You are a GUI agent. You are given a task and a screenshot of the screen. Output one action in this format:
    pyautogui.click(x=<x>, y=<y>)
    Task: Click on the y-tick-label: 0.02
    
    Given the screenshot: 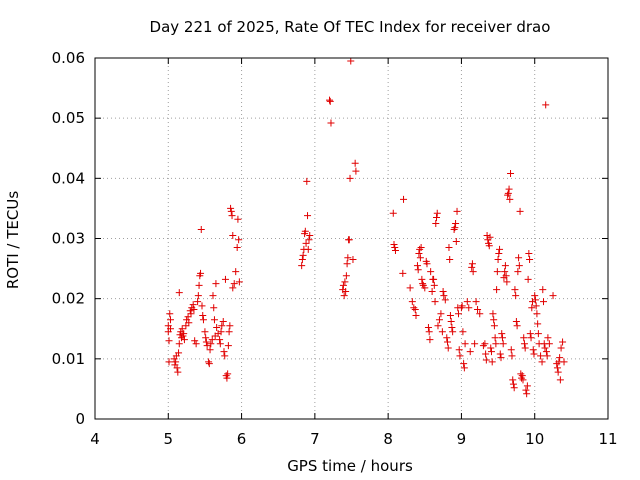 What is the action you would take?
    pyautogui.click(x=68, y=299)
    